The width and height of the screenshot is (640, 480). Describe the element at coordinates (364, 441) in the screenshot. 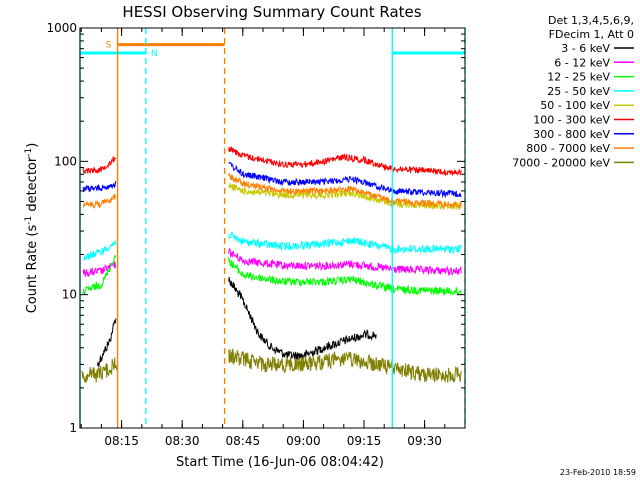

I see `x-tick-label-4: 09:15` at that location.